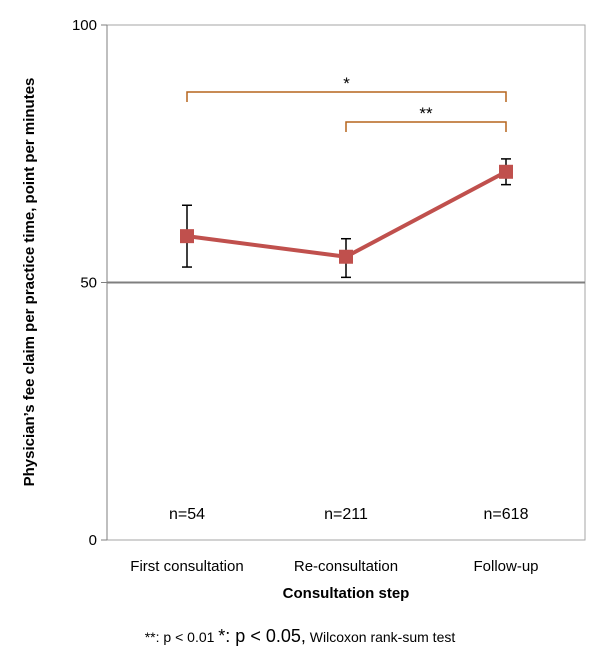  What do you see at coordinates (346, 593) in the screenshot?
I see `x-axis-title: Consultation step` at bounding box center [346, 593].